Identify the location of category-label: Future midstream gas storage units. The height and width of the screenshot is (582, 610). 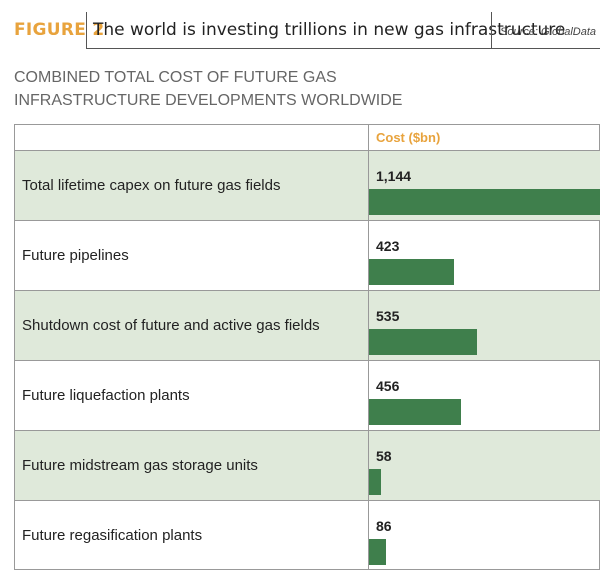
(140, 465).